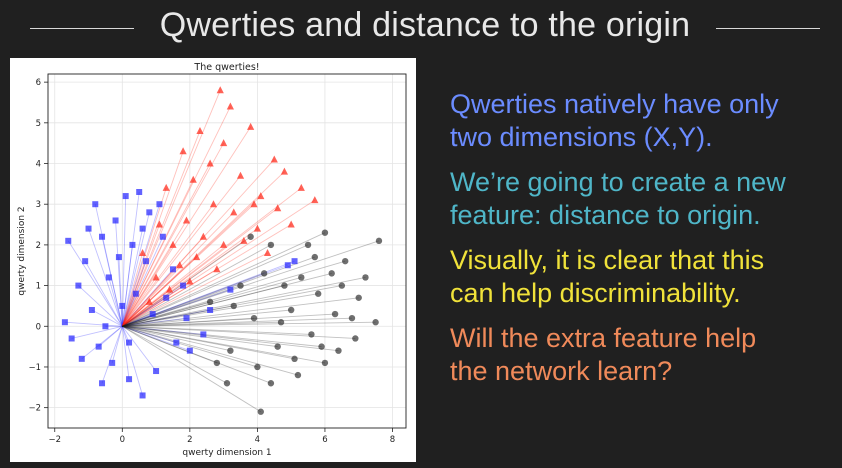 The image size is (842, 468). What do you see at coordinates (561, 371) in the screenshot?
I see `bullet-line: the network learn?` at bounding box center [561, 371].